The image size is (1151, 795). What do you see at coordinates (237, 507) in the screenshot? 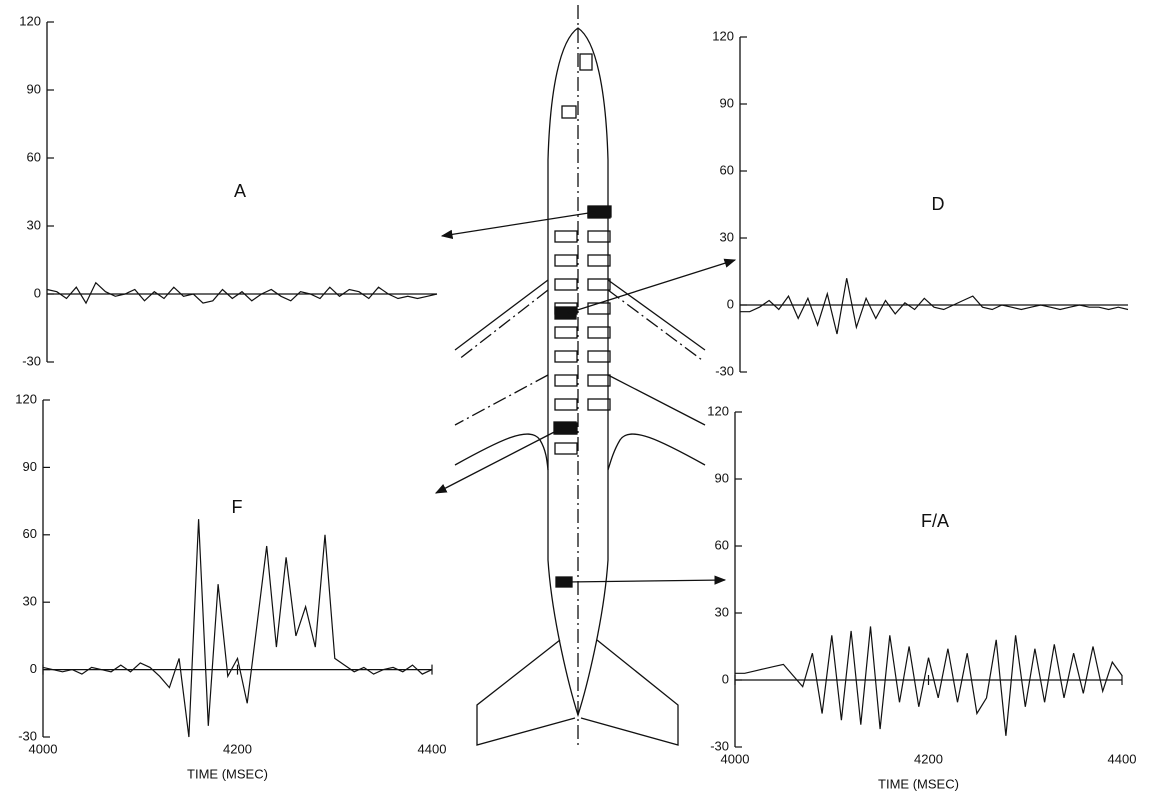
I see `panel-label: F` at bounding box center [237, 507].